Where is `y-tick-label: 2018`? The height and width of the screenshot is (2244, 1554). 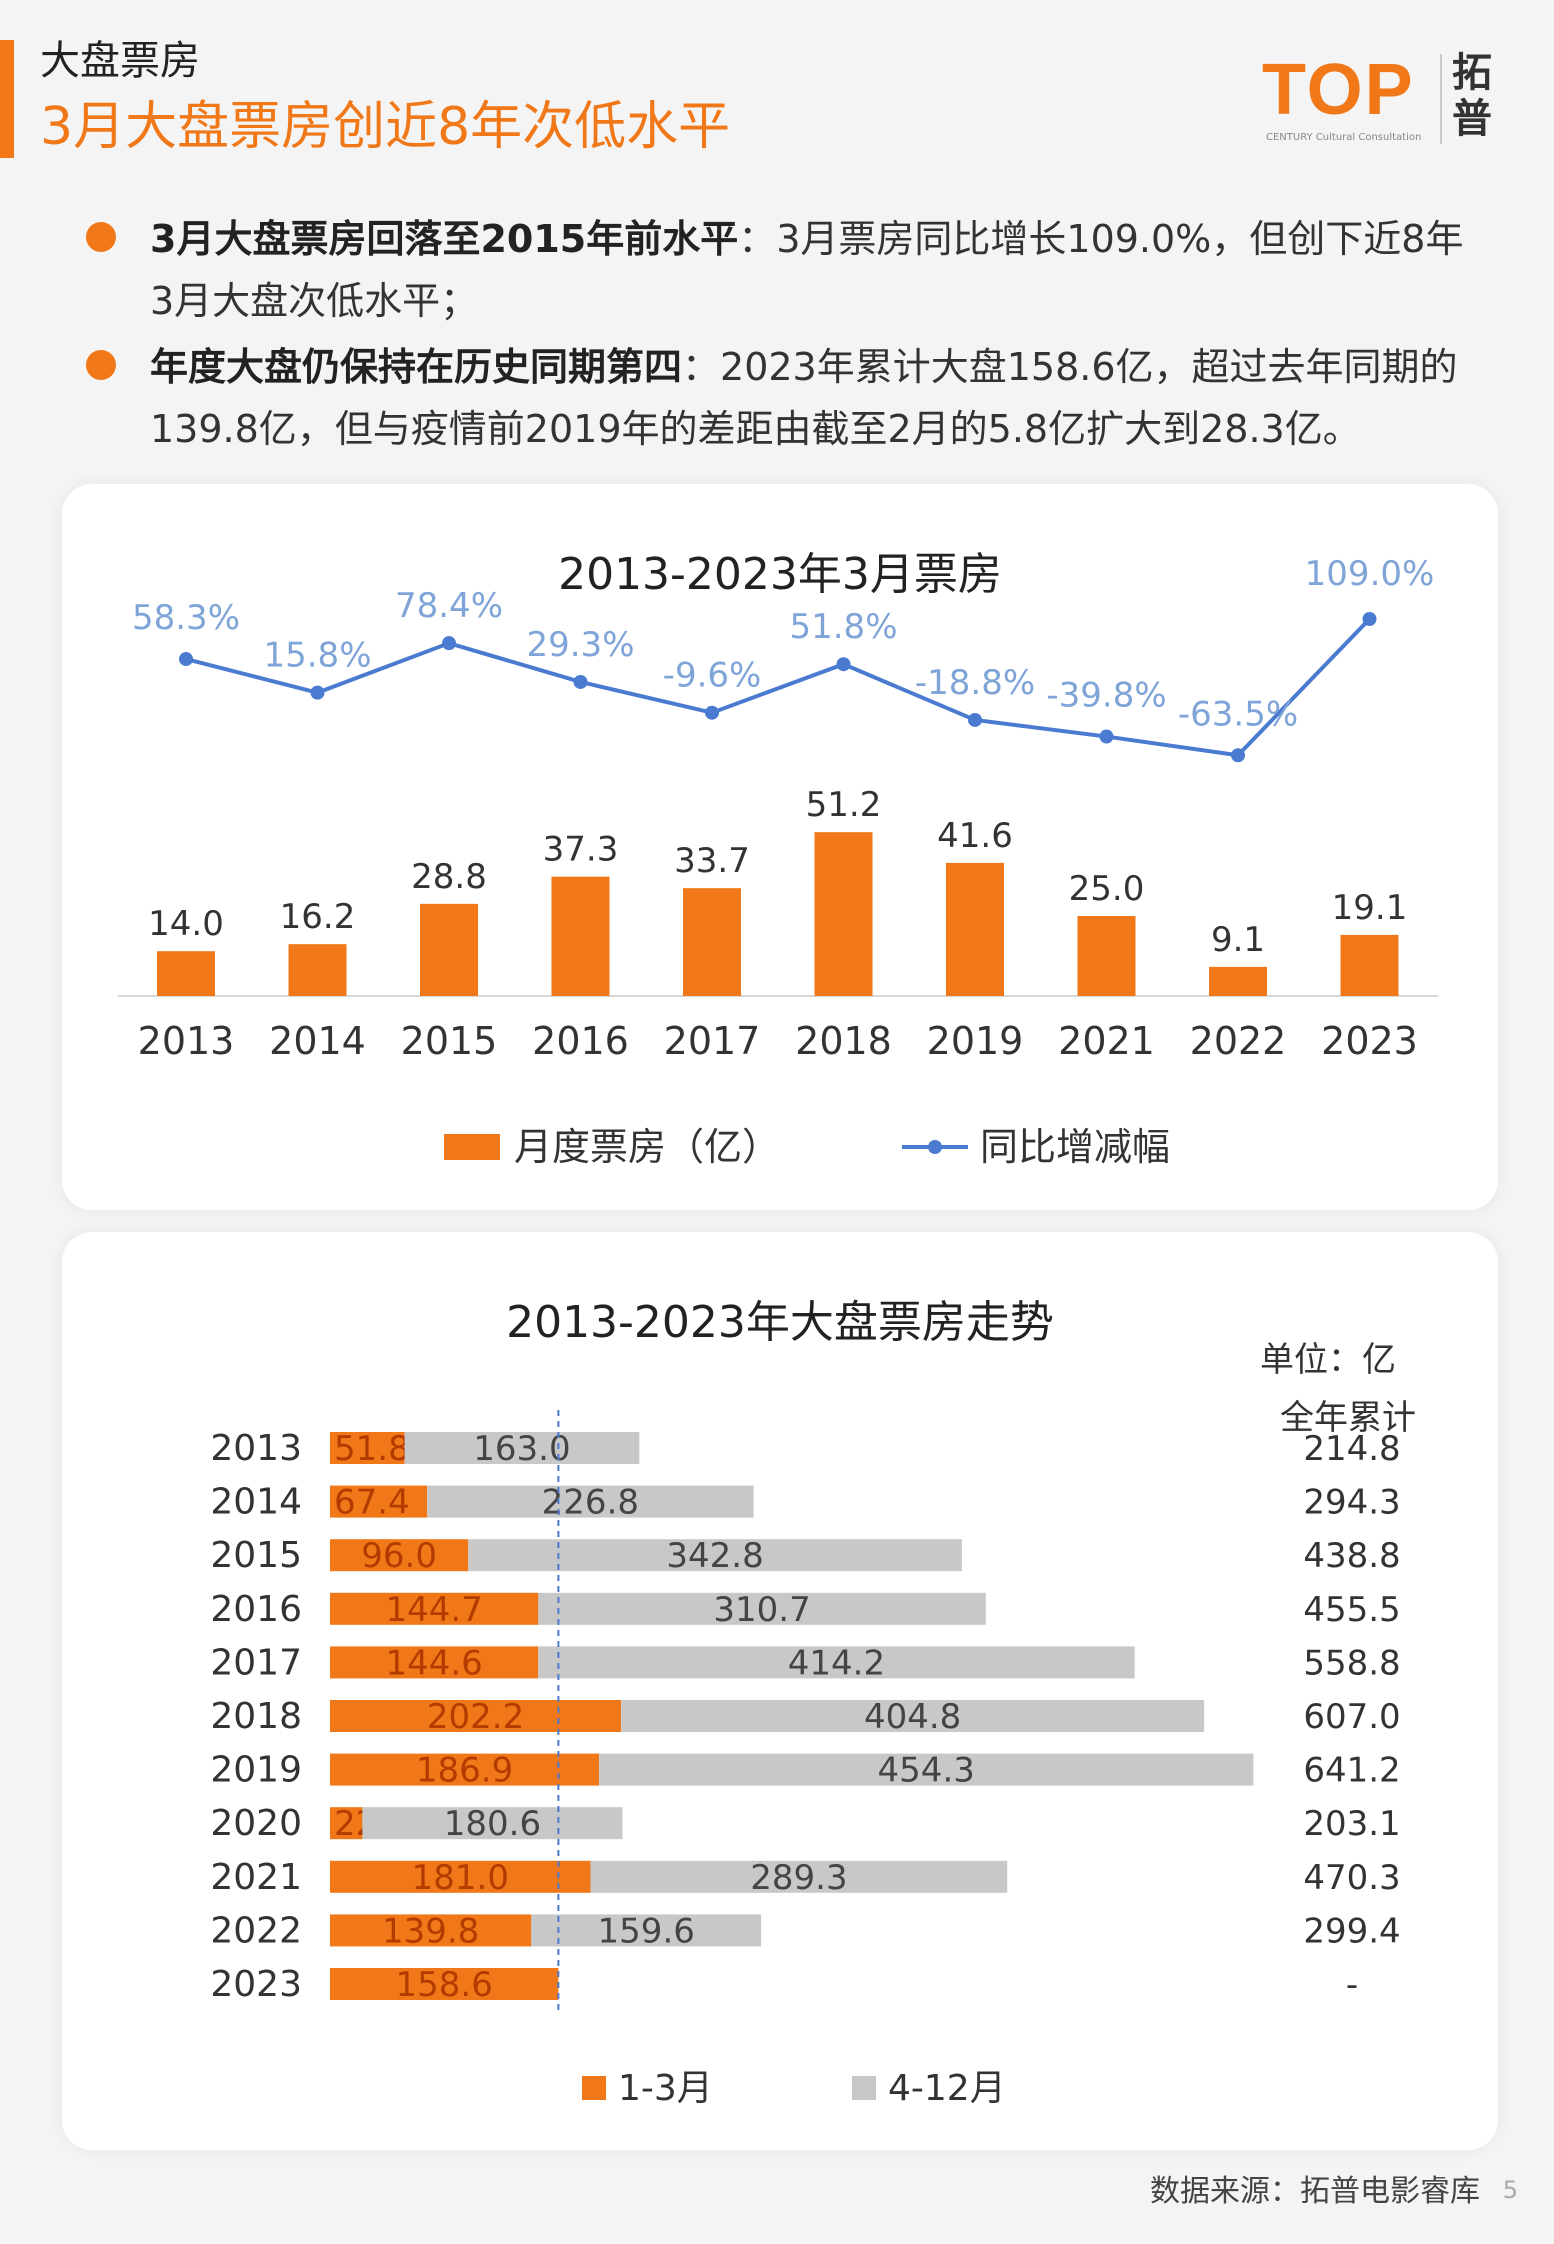
y-tick-label: 2018 is located at coordinates (256, 1716).